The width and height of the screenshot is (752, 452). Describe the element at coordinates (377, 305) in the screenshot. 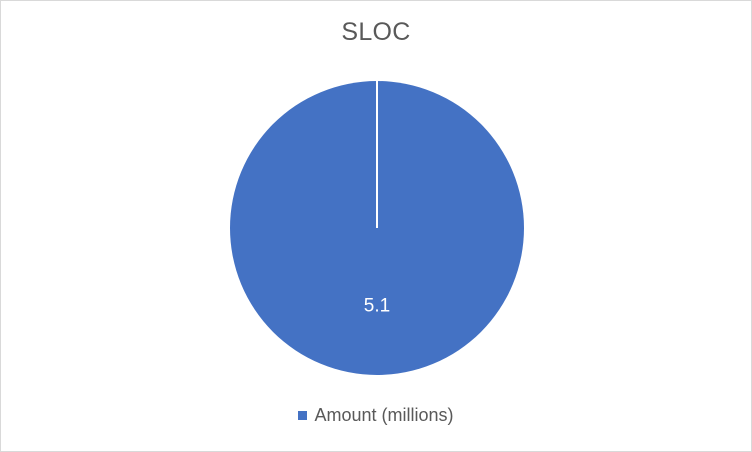

I see `data-label: 5.1` at that location.